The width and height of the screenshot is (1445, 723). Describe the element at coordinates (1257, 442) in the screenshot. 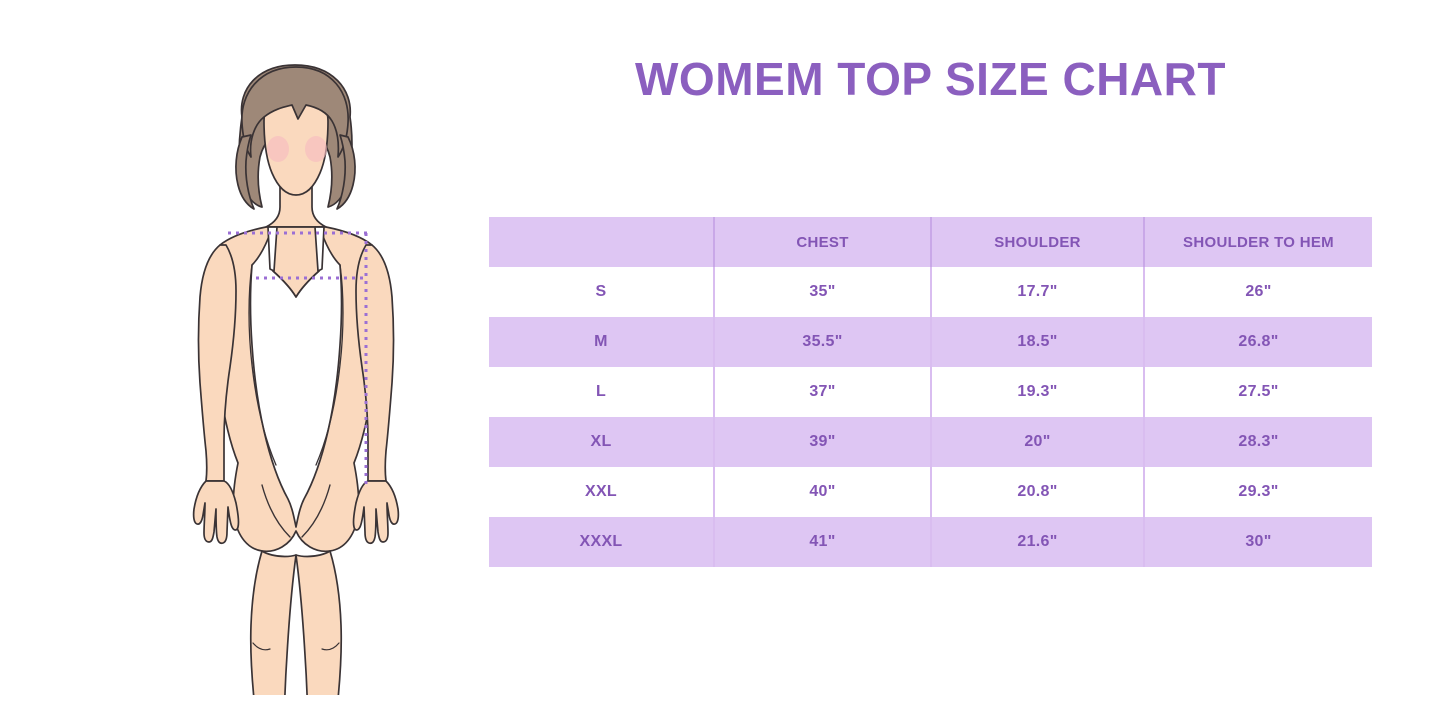

I see `cell-shoulder-to-hem: 28.3"` at that location.